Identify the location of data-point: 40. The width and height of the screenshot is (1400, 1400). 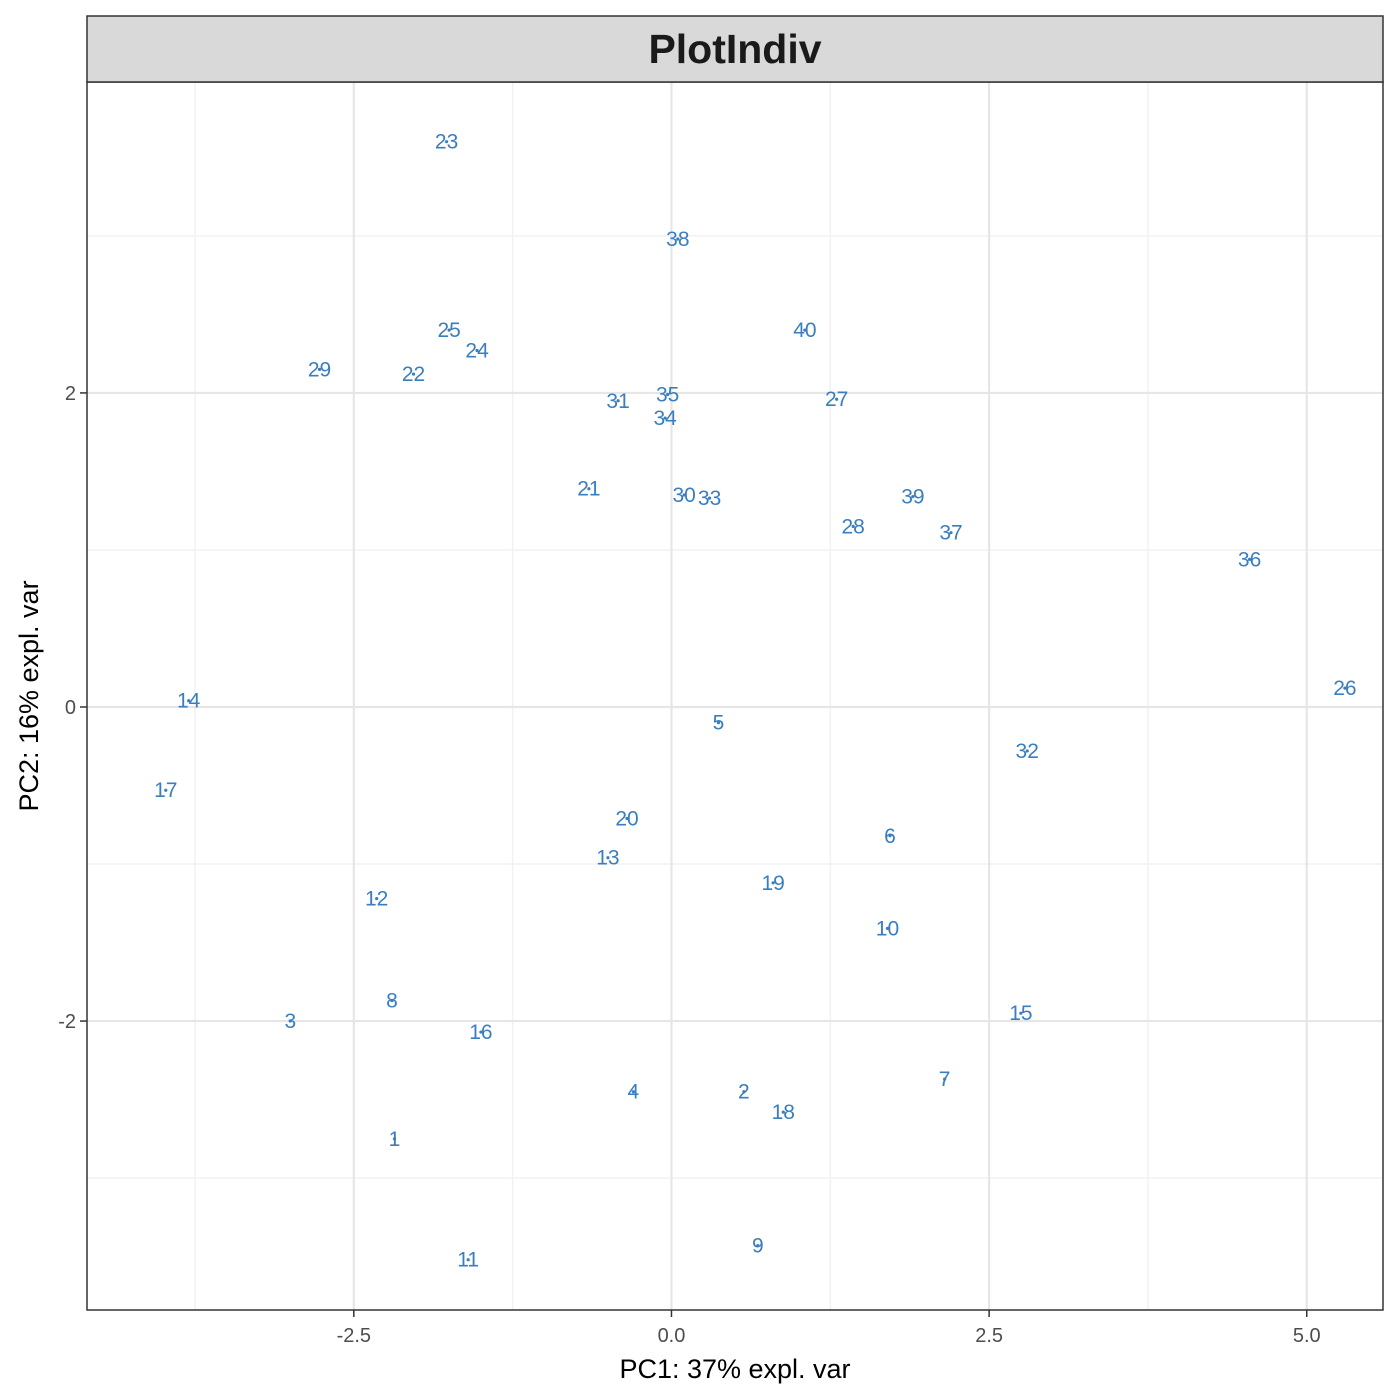
(804, 330).